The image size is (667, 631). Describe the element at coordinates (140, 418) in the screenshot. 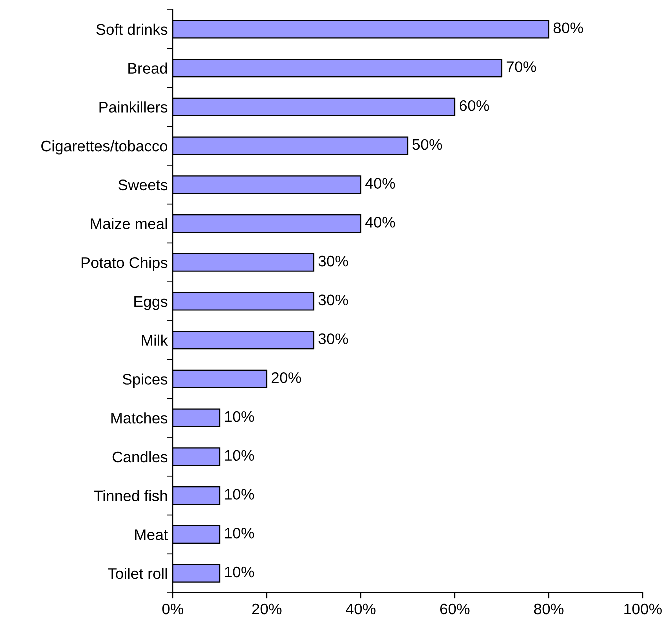

I see `y-tick-label: Matches` at that location.